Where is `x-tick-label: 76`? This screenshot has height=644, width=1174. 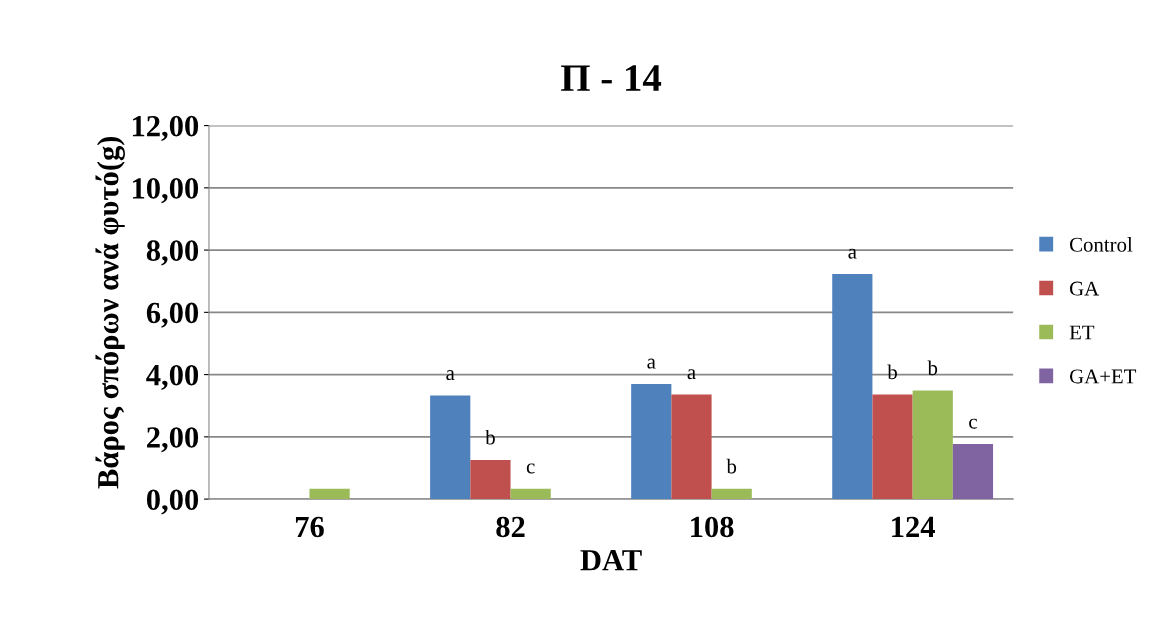
x-tick-label: 76 is located at coordinates (309, 527).